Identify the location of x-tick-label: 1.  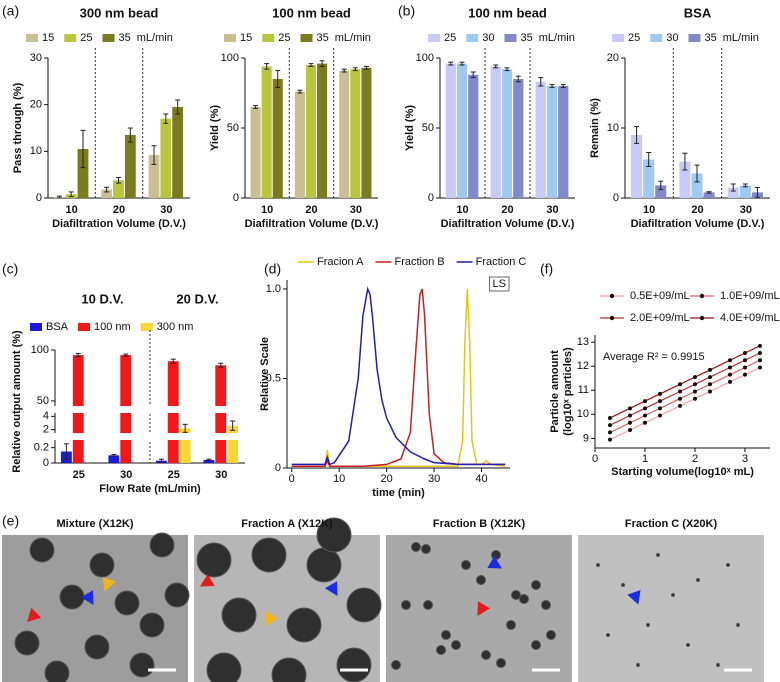
(645, 459).